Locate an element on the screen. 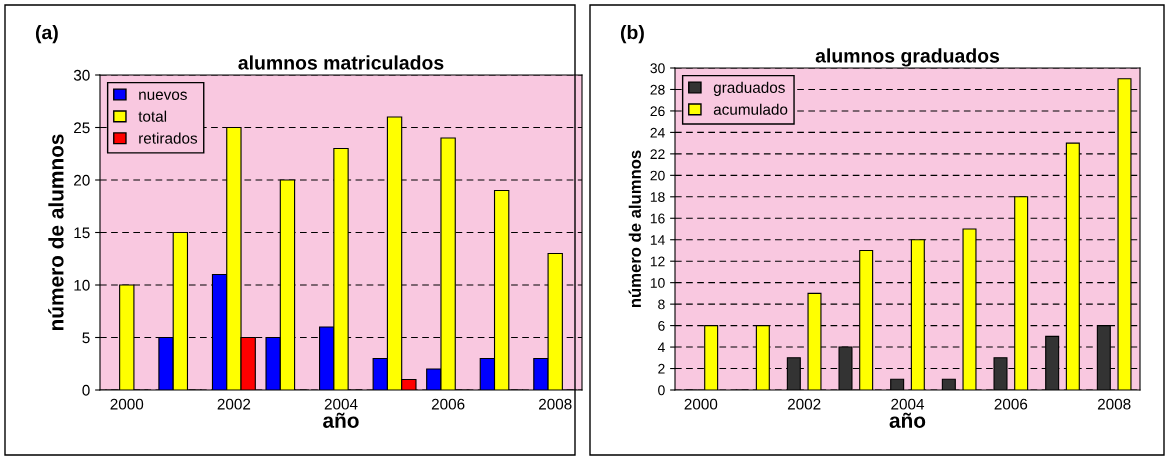 Image resolution: width=1169 pixels, height=463 pixels. y-tick-label: 14 is located at coordinates (657, 240).